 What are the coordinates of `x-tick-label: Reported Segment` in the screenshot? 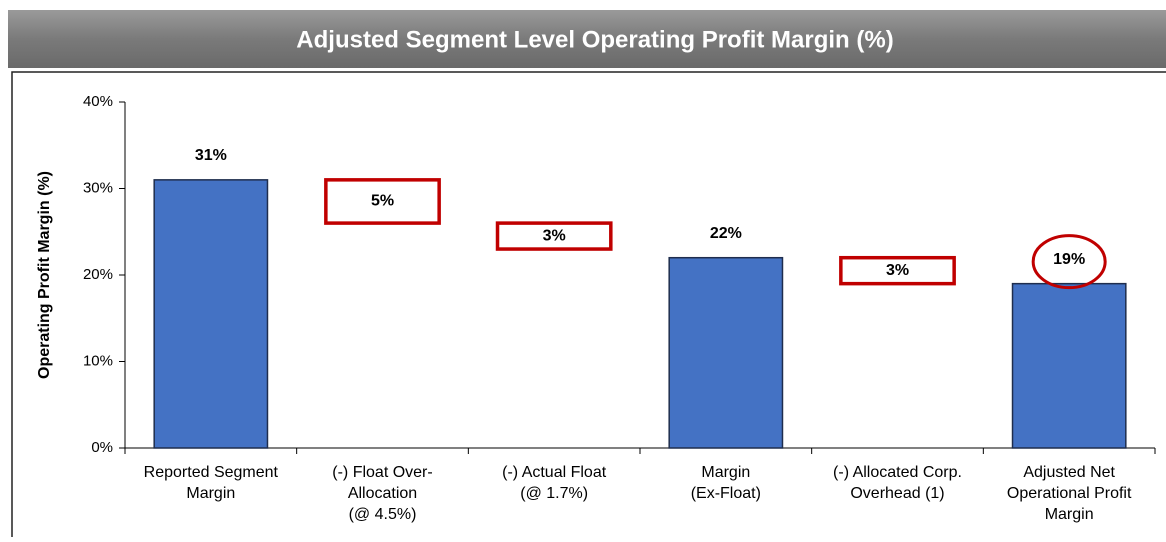 It's located at (211, 472).